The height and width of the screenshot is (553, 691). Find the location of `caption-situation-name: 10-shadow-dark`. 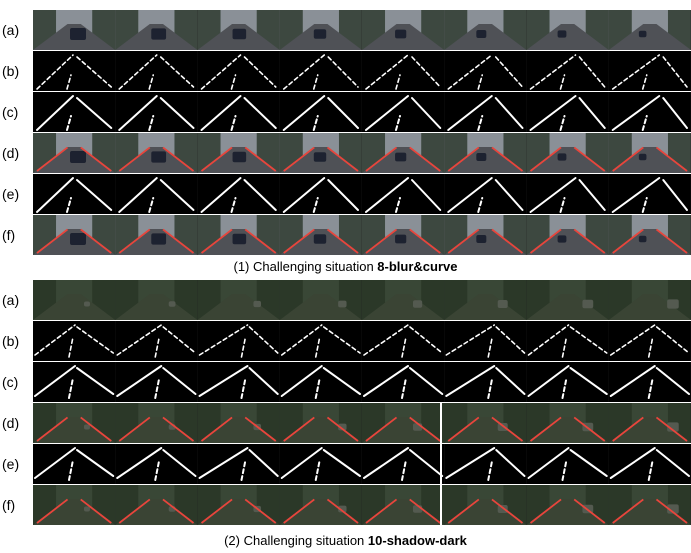

caption-situation-name: 10-shadow-dark is located at coordinates (417, 540).